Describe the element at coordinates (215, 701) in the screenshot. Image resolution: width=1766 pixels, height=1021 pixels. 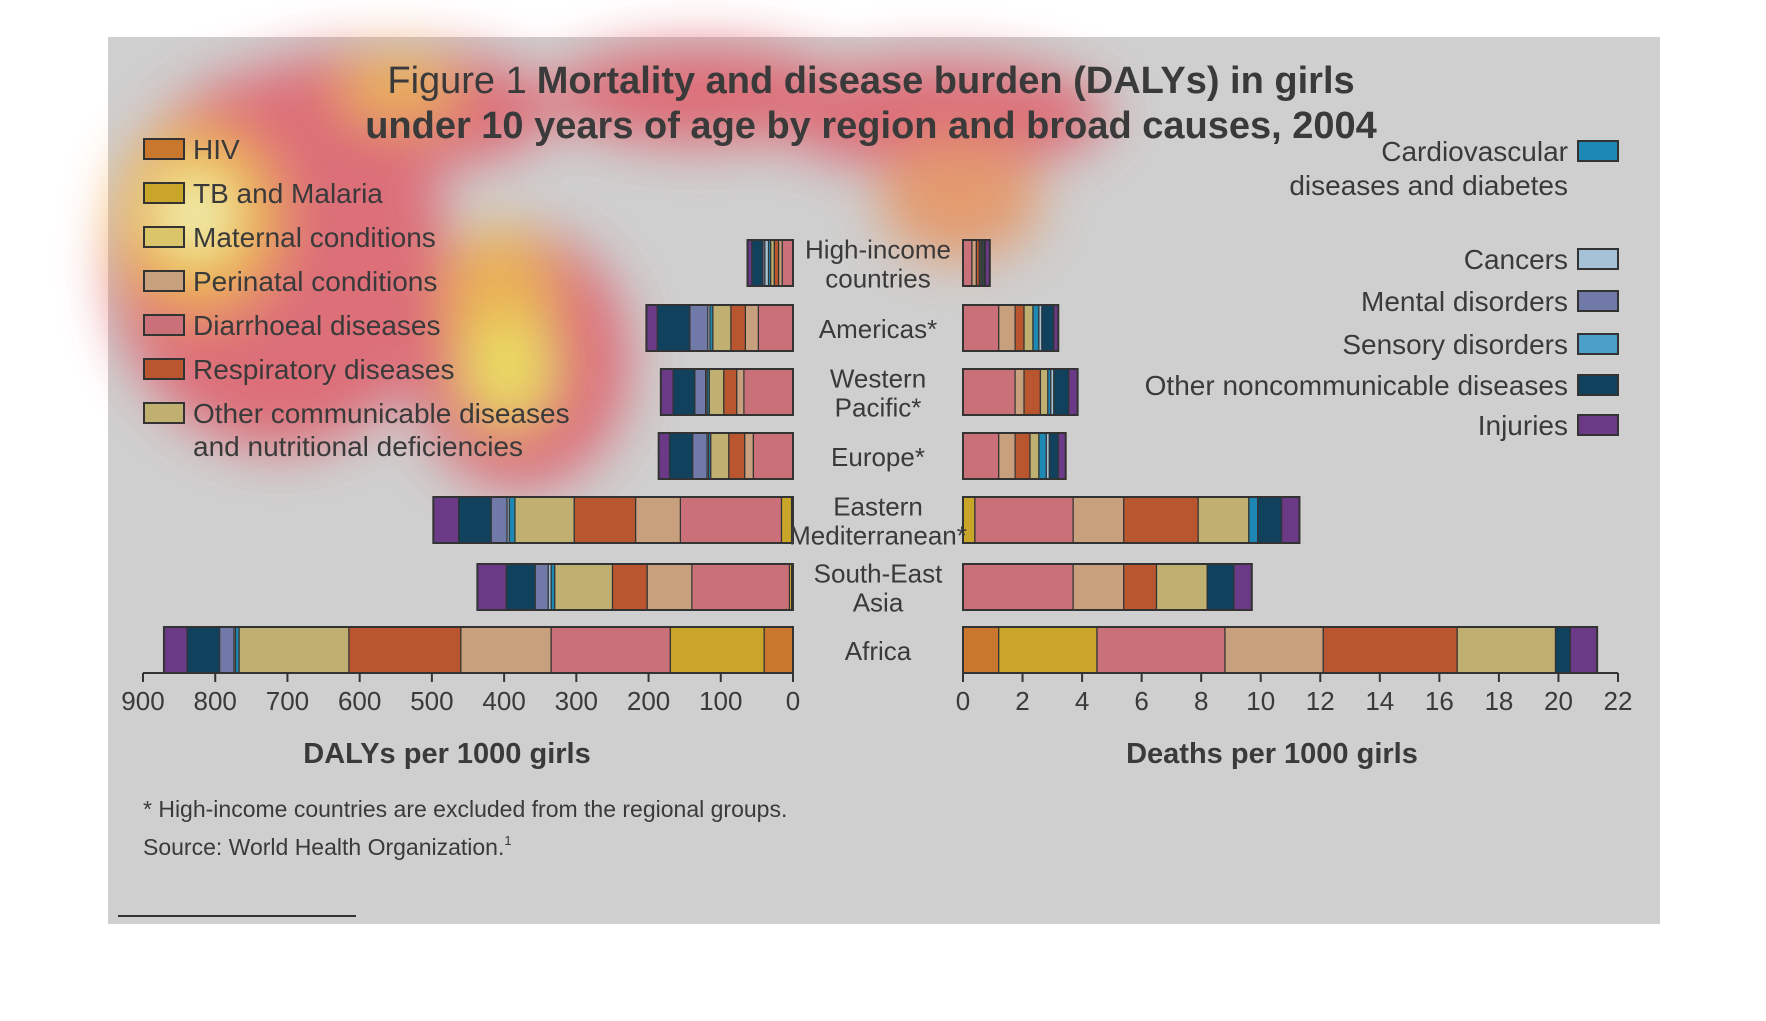
I see `dalys-tick-label-800: 800` at that location.